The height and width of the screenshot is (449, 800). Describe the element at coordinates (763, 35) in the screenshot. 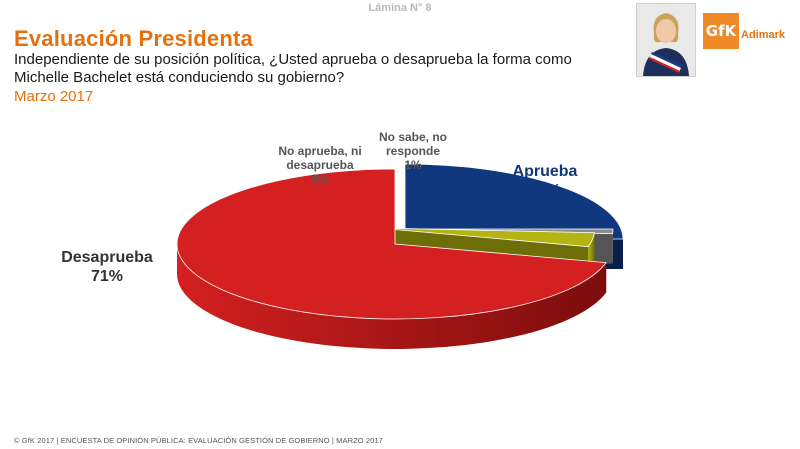

I see `adimark-logo-text: Adimark` at that location.